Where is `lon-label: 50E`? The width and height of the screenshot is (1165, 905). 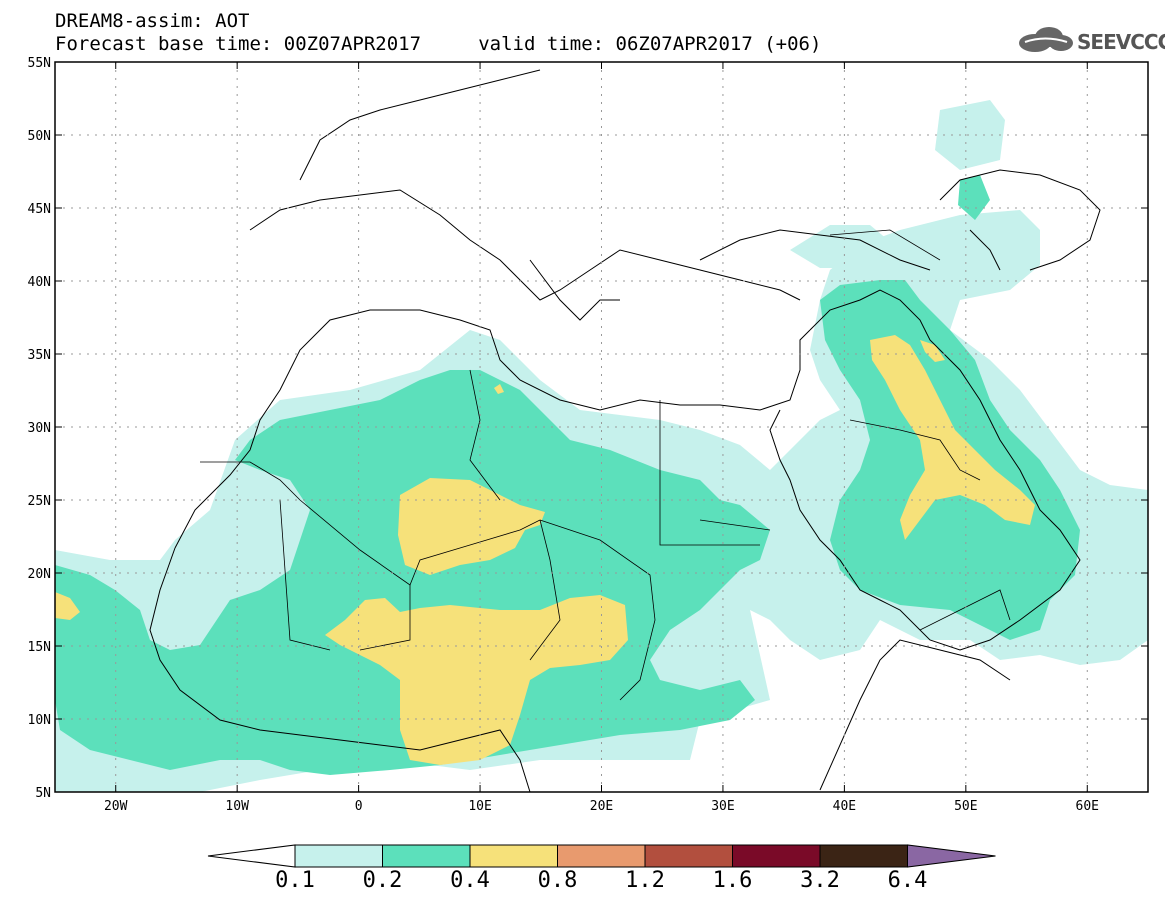
lon-label: 50E is located at coordinates (965, 806).